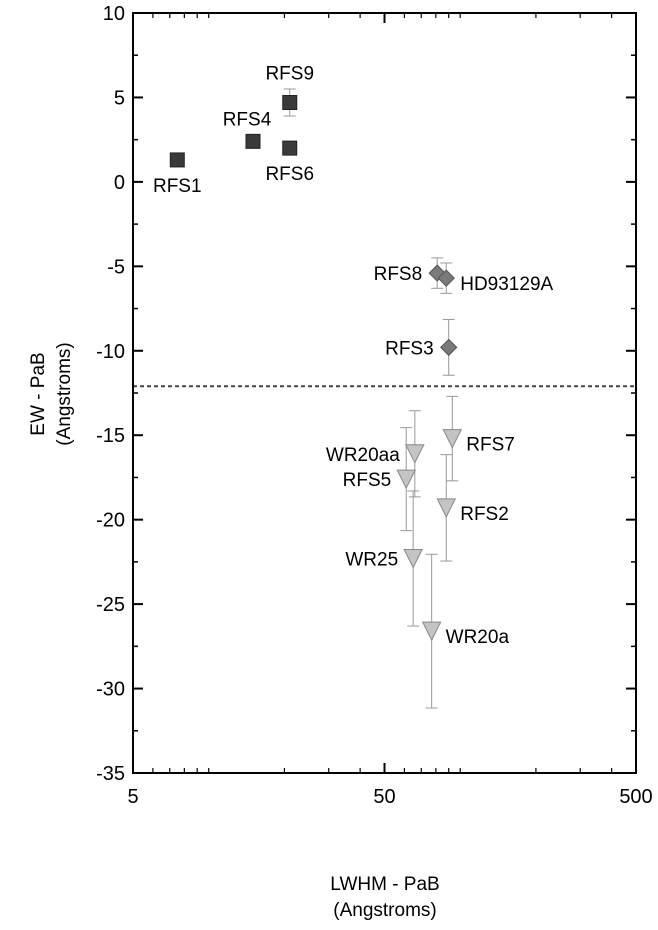 The height and width of the screenshot is (930, 658). What do you see at coordinates (116, 267) in the screenshot?
I see `y-tick-label: -5` at bounding box center [116, 267].